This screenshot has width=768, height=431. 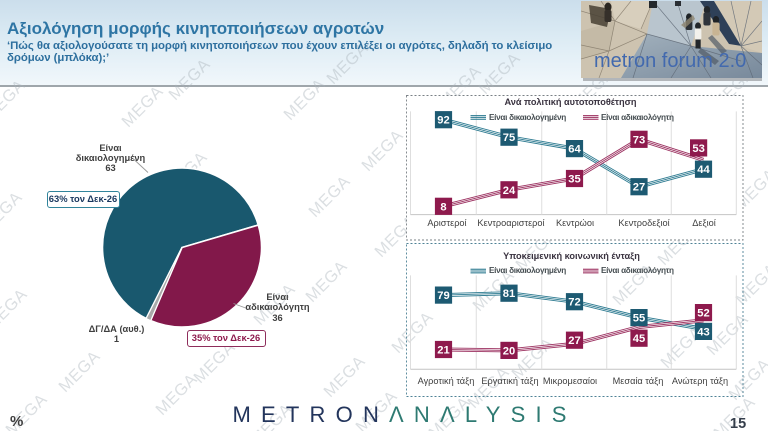 What do you see at coordinates (703, 332) in the screenshot?
I see `svg-text: 43` at bounding box center [703, 332].